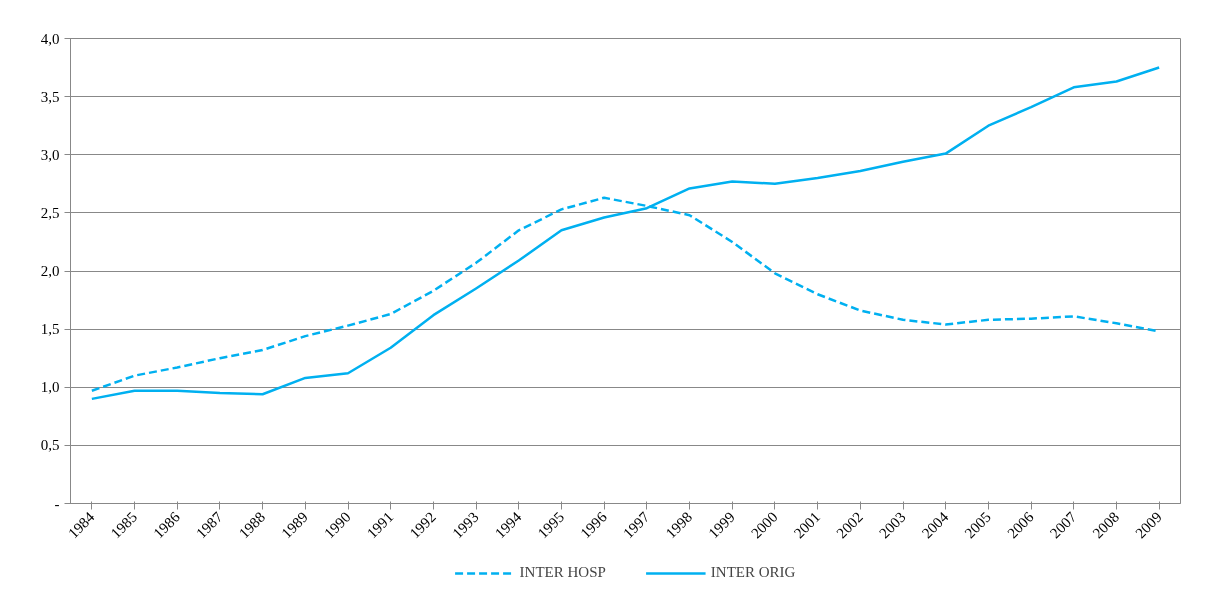 This screenshot has width=1205, height=612. Describe the element at coordinates (50, 96) in the screenshot. I see `y-tick-label: 3,5` at that location.